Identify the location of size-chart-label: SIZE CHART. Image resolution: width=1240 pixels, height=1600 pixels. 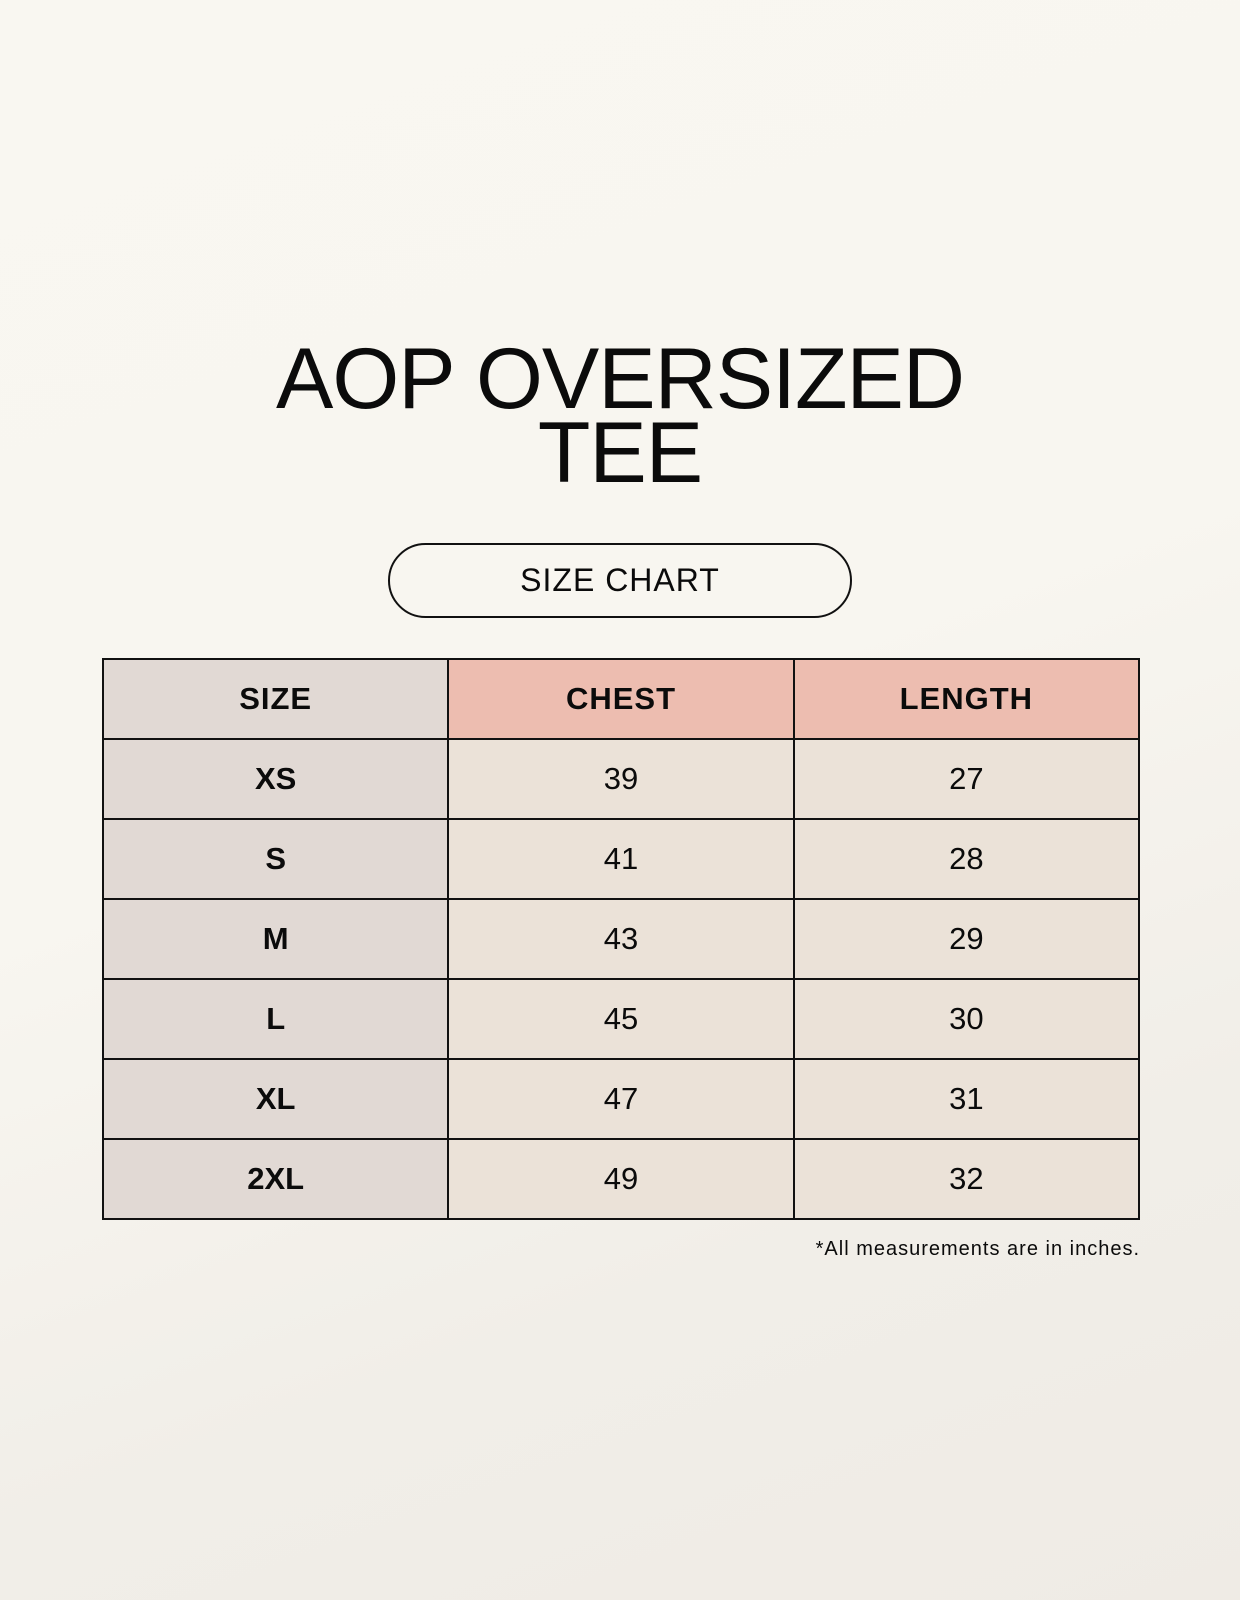
(620, 580).